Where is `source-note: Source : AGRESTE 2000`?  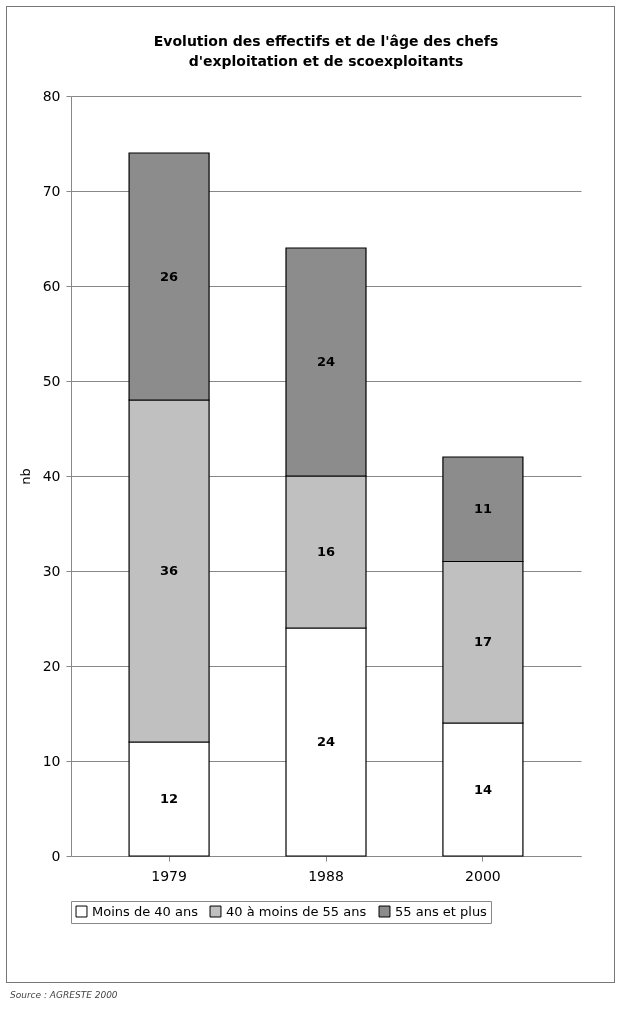
source-note: Source : AGRESTE 2000 is located at coordinates (64, 995).